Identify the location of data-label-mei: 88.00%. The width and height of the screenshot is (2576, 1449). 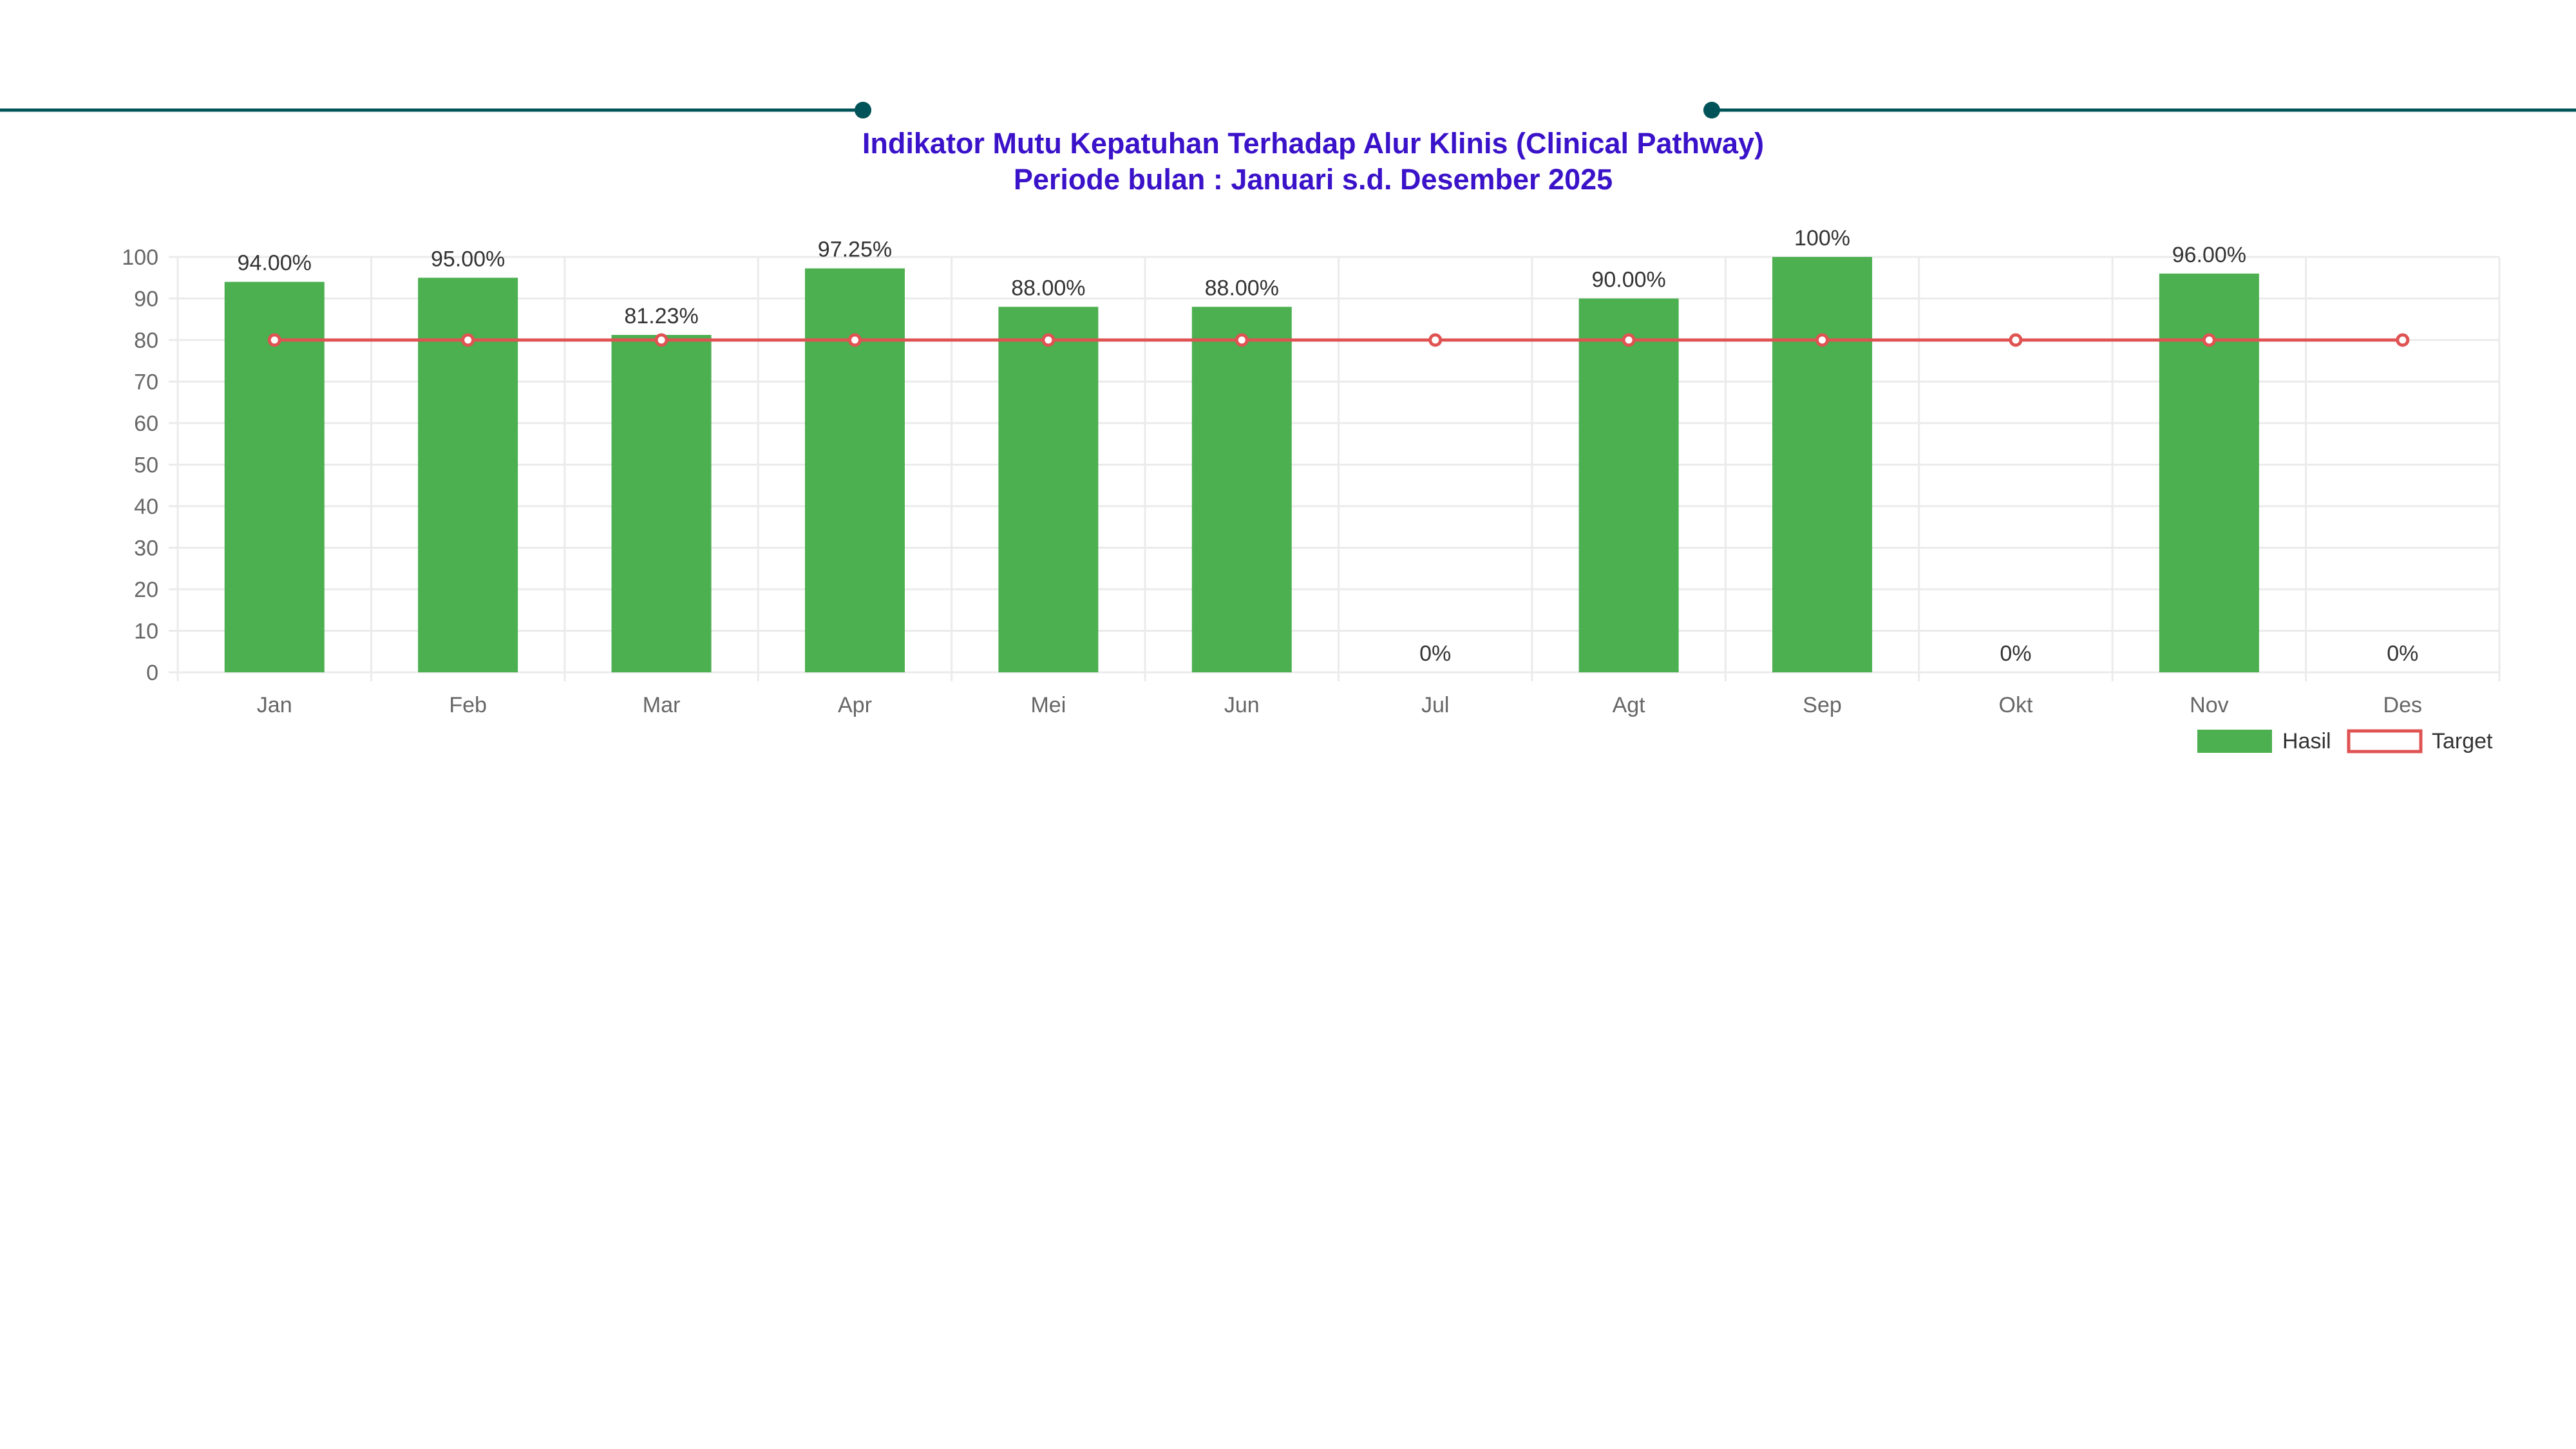
(1048, 288).